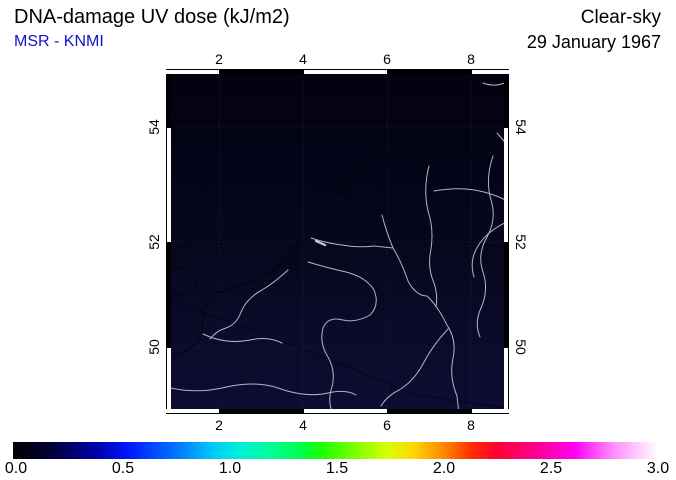 This screenshot has width=676, height=480. Describe the element at coordinates (337, 411) in the screenshot. I see `frame-border-bottom` at that location.